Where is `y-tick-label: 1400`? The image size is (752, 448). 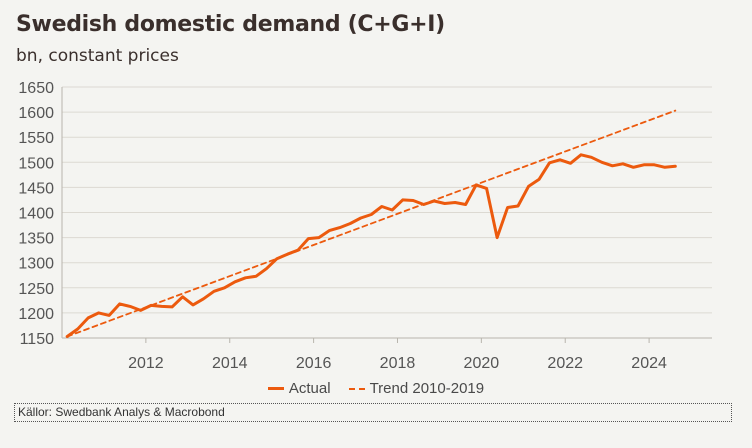 y-tick-label: 1400 is located at coordinates (36, 214).